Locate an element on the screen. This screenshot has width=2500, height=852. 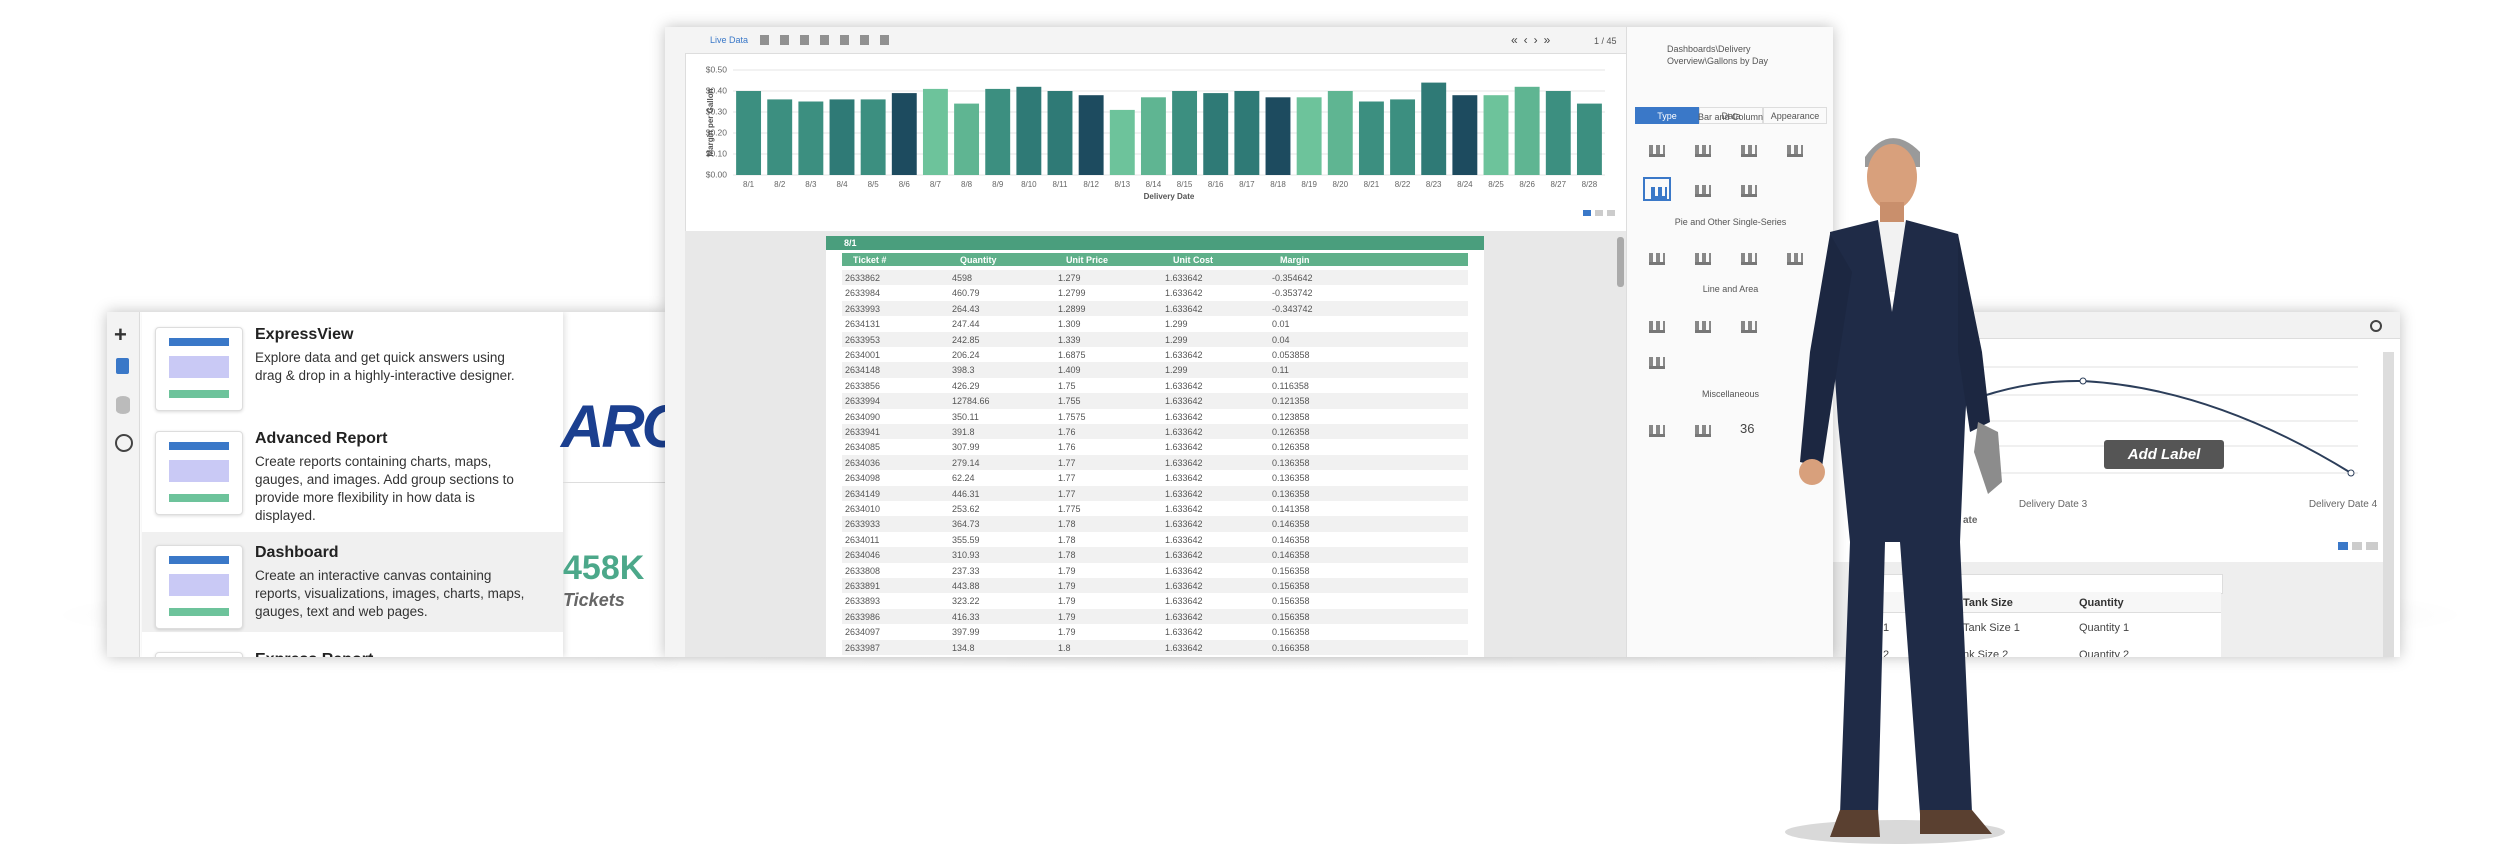
table-cell: 0.141358 is located at coordinates (1291, 509).